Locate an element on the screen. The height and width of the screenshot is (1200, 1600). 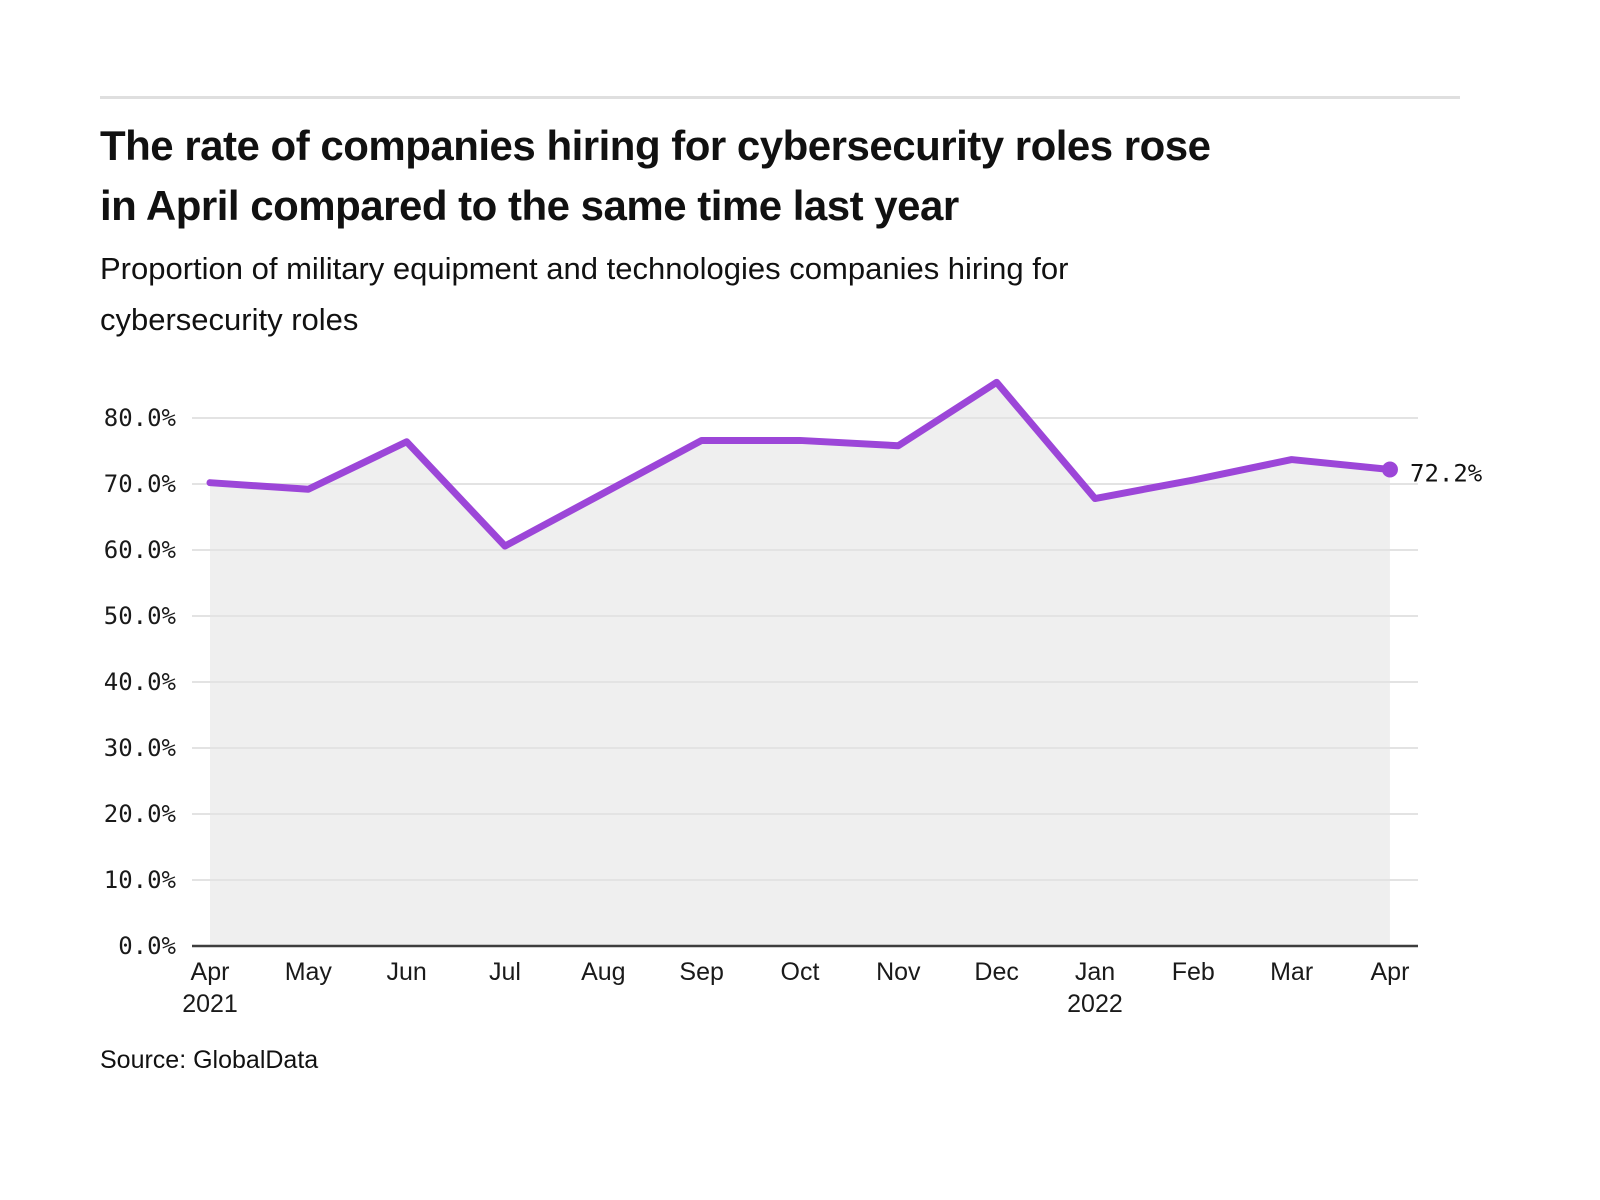
source-note: Source: GlobalData is located at coordinates (209, 1060).